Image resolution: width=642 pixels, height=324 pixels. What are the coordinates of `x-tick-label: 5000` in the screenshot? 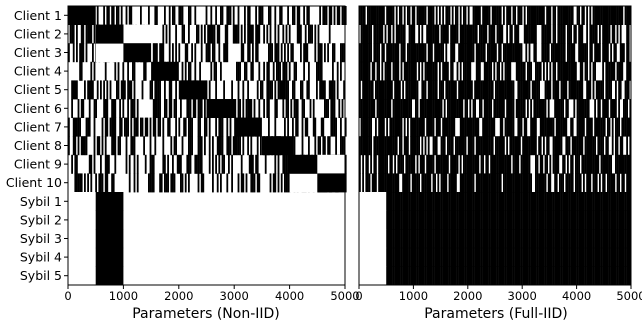 It's located at (629, 296).